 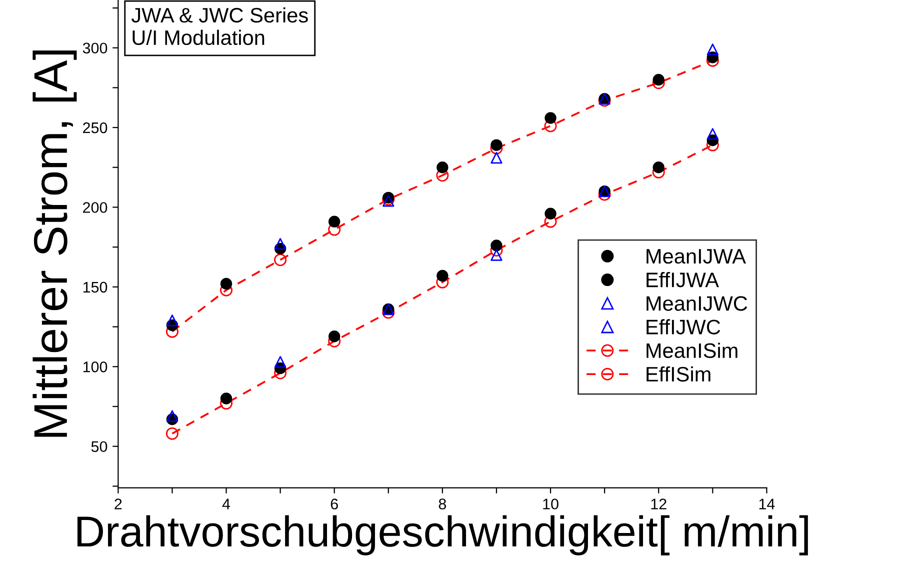 What do you see at coordinates (219, 26) in the screenshot?
I see `annotation: JWA & JWC Series U/I Modulation` at bounding box center [219, 26].